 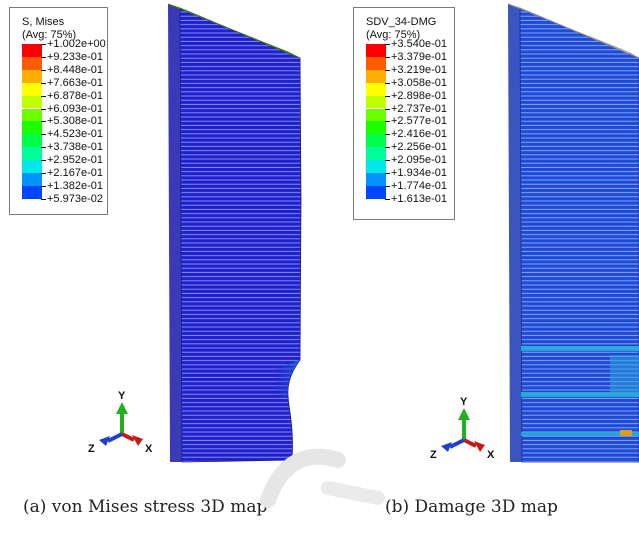 I want to click on legend-value: +2.095e-01, so click(x=419, y=160).